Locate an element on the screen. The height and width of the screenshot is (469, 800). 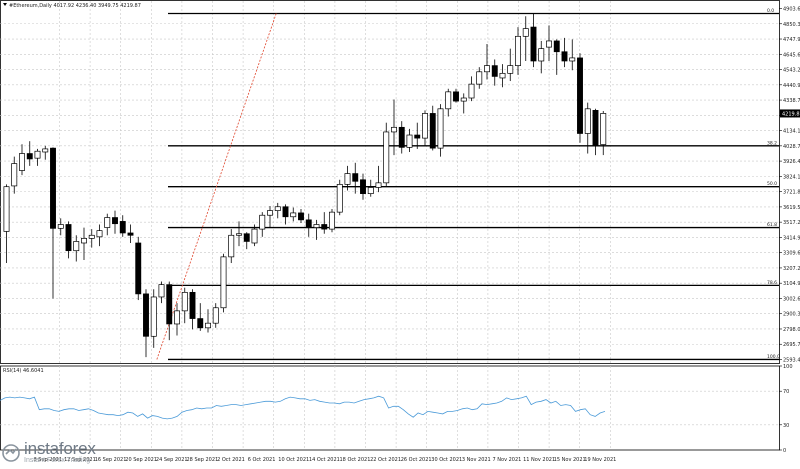
x-tick-label: 12 Sep 2021 is located at coordinates (80, 460).